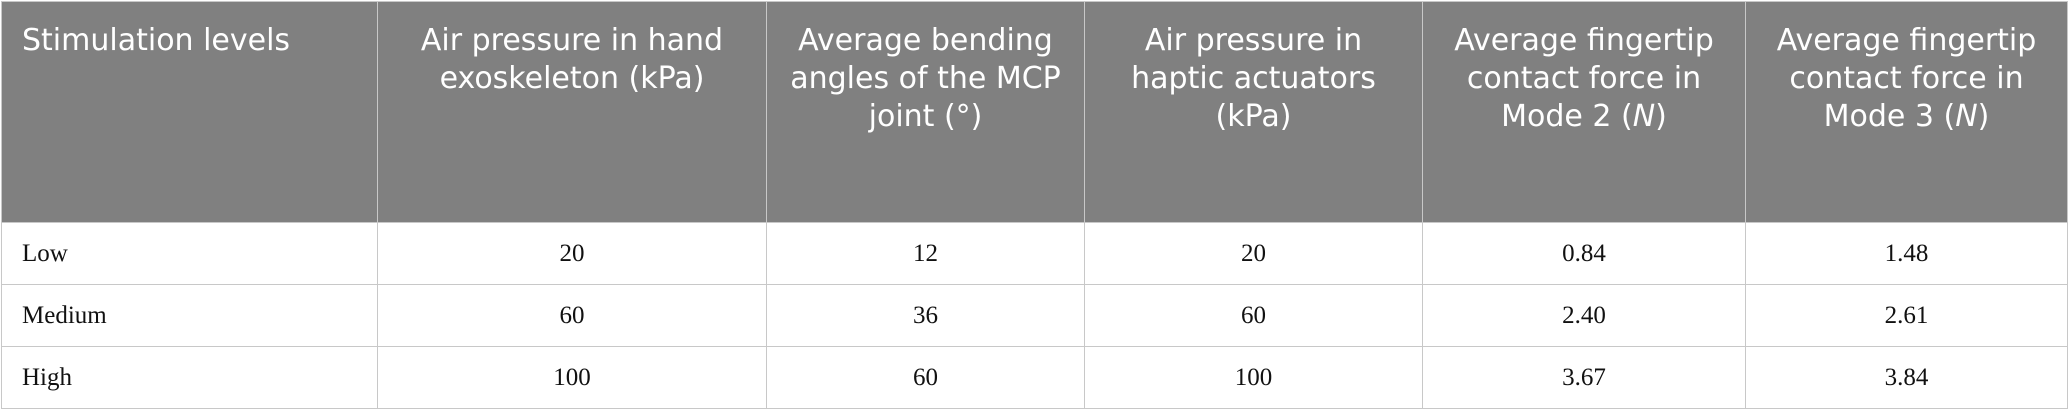  Describe the element at coordinates (1253, 78) in the screenshot. I see `header-text: Air pressure in haptic actuators (kPa)` at that location.